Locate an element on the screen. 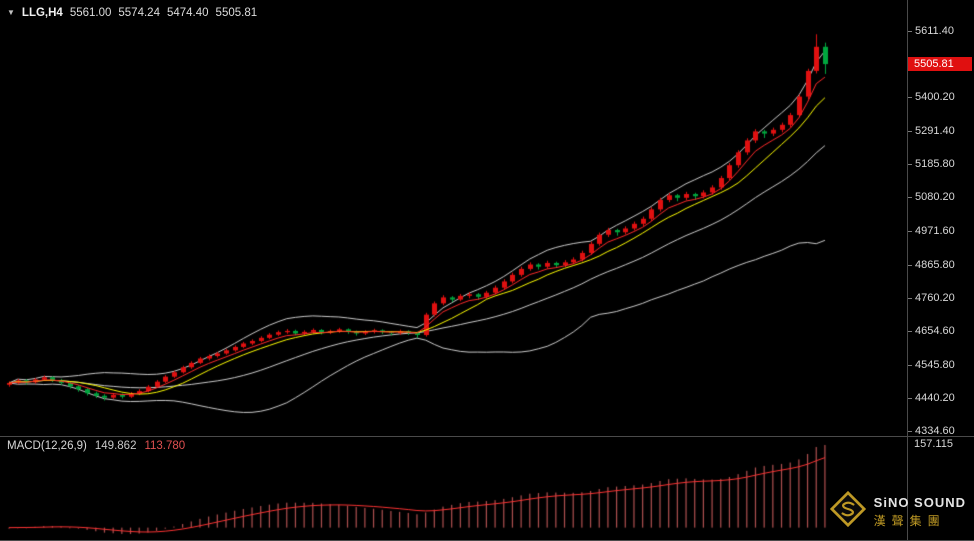  macd-signal-value: 113.780 is located at coordinates (165, 446).